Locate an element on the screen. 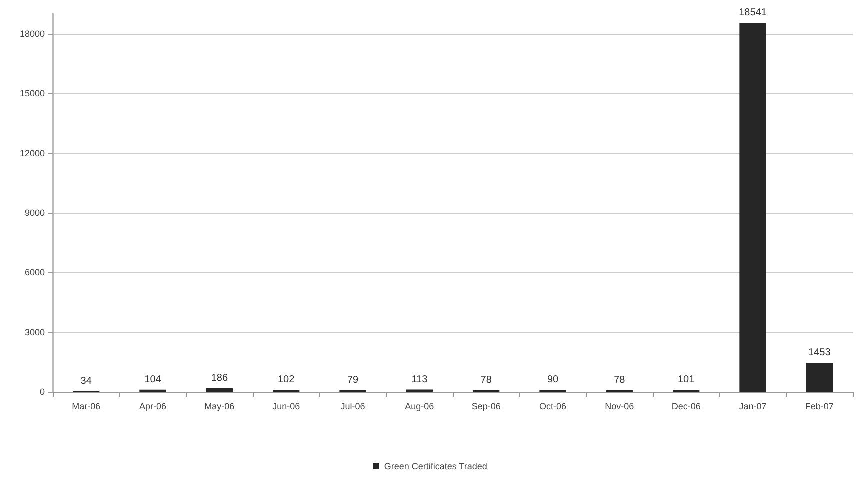  y-tick-label: 12000 is located at coordinates (32, 153).